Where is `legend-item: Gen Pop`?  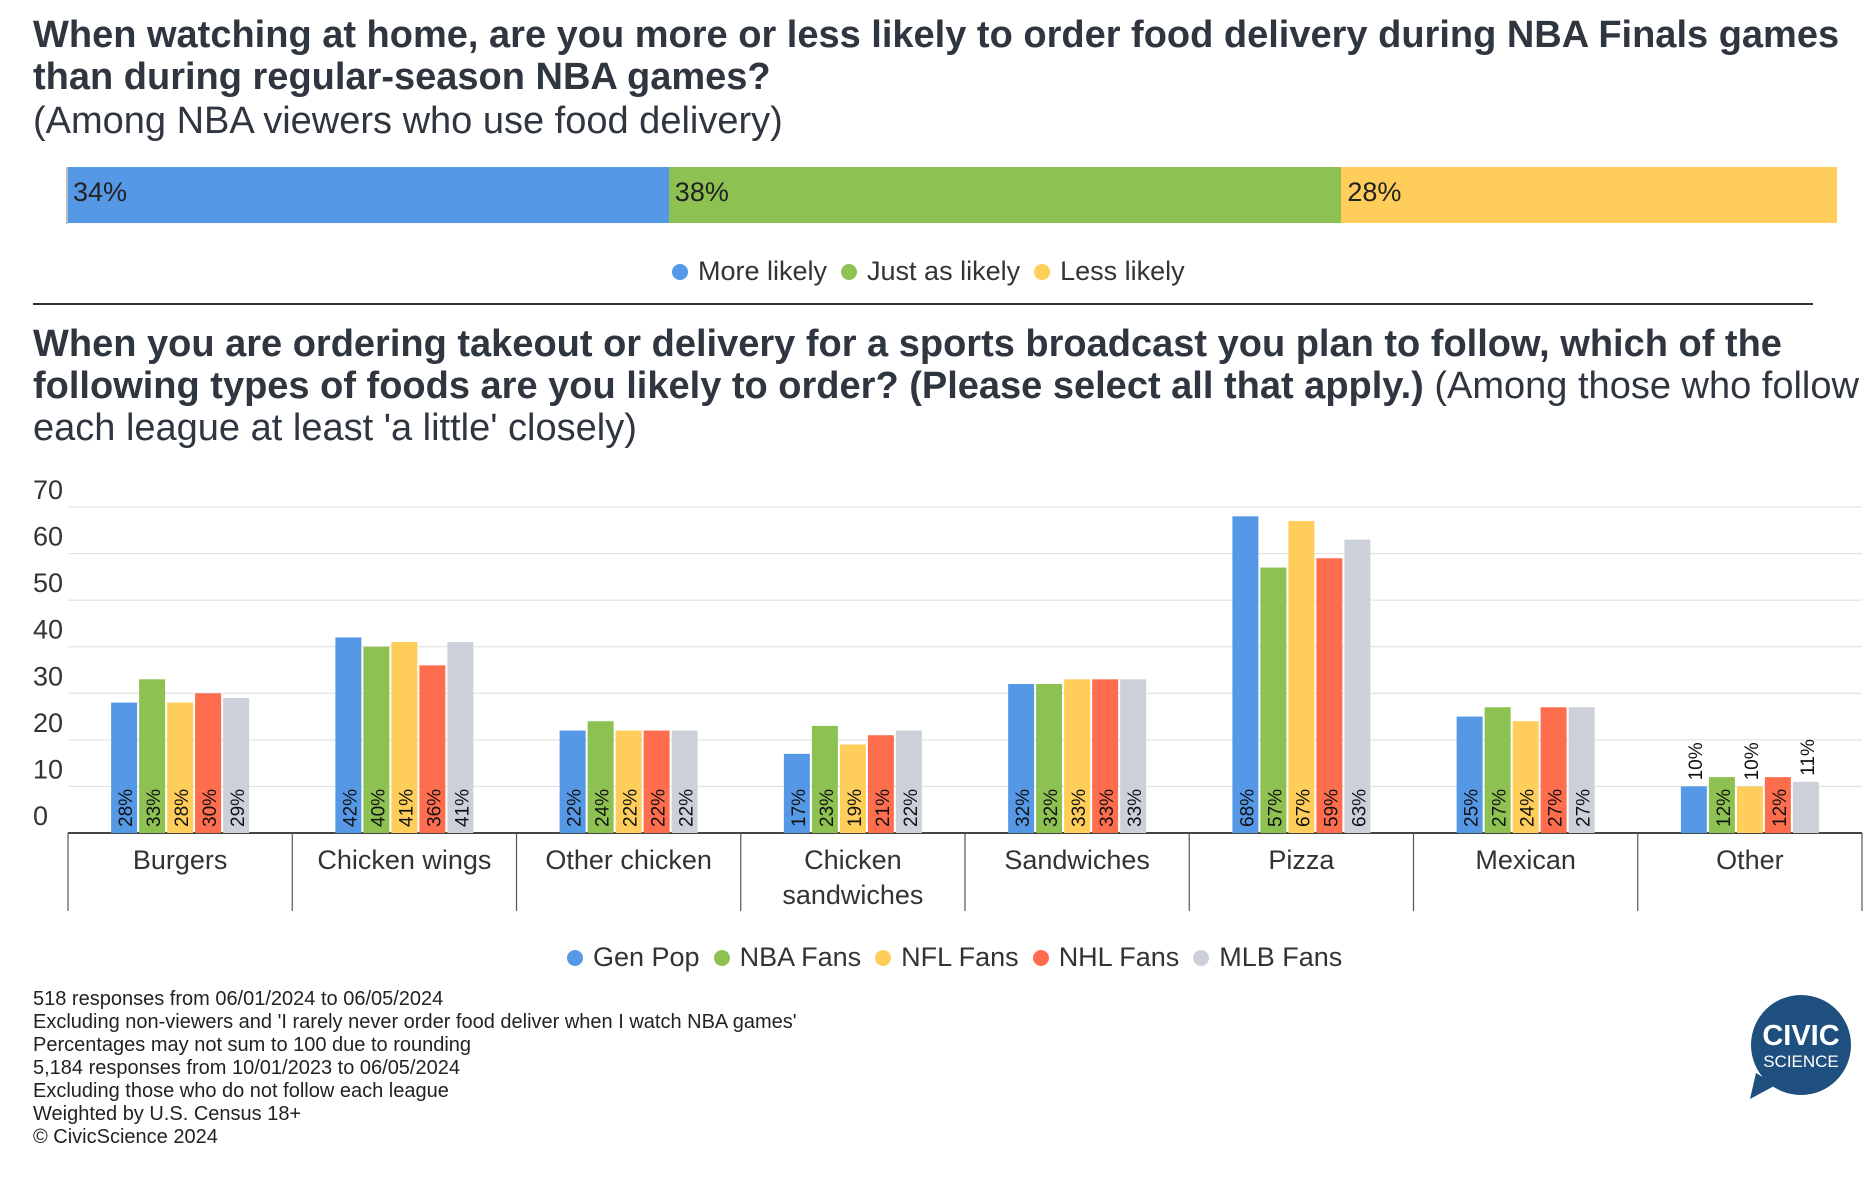 legend-item: Gen Pop is located at coordinates (633, 957).